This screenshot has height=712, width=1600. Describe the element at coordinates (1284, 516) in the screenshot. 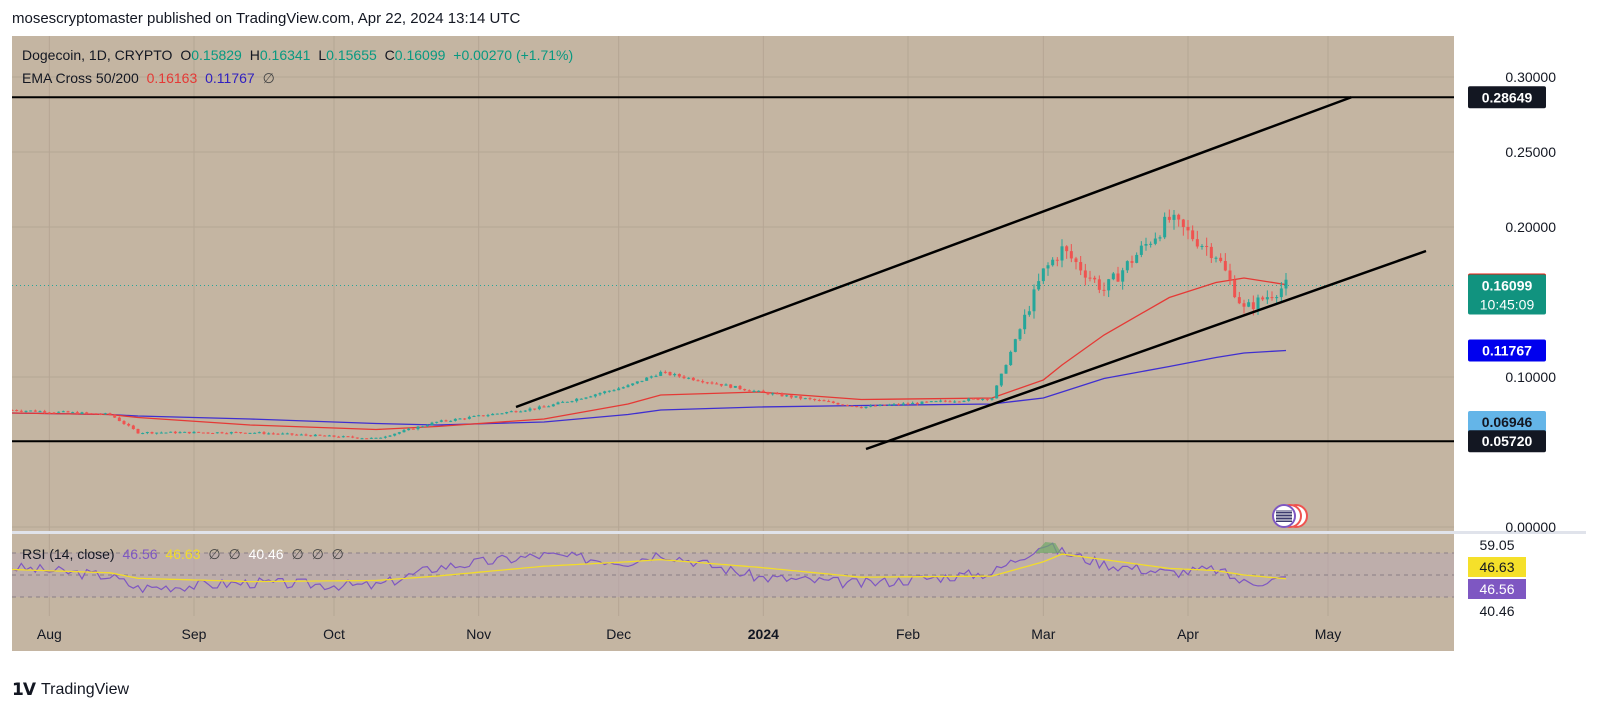

I see `flag-canton` at that location.